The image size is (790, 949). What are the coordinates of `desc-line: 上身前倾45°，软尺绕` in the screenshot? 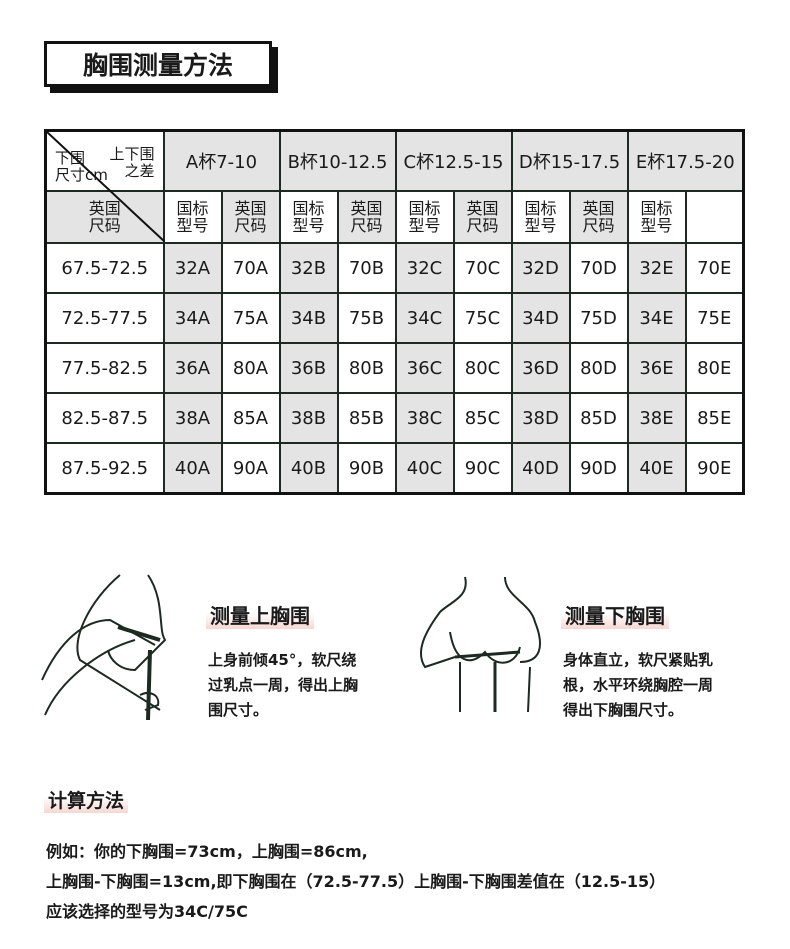 It's located at (282, 660).